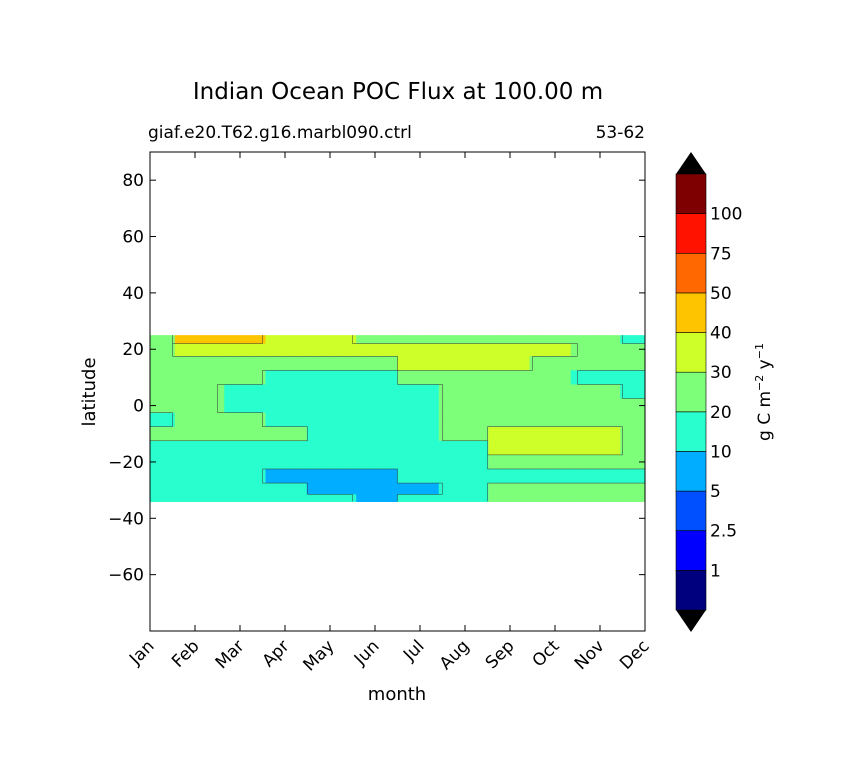  I want to click on y-tick-label: −40, so click(126, 519).